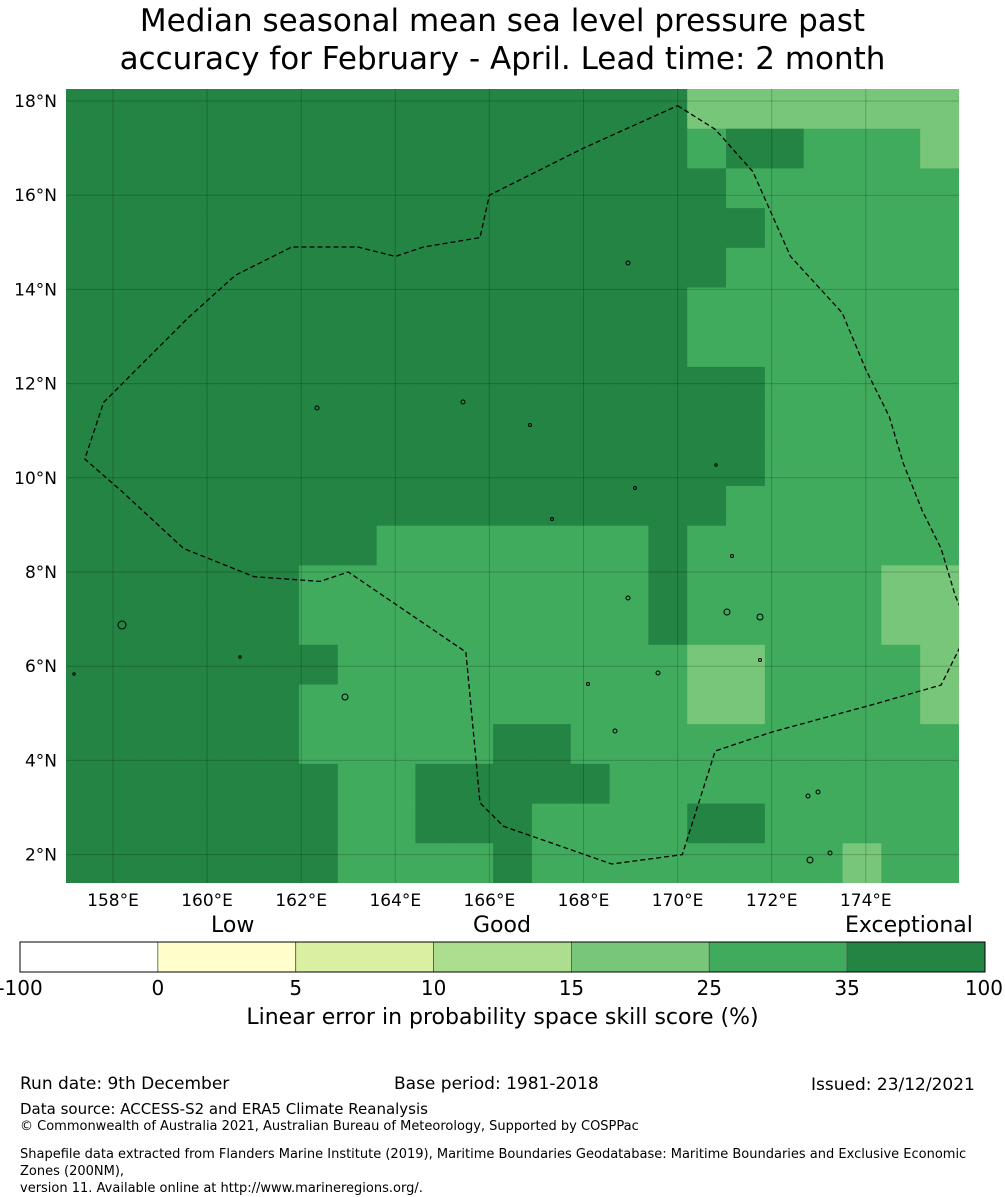  What do you see at coordinates (496, 1084) in the screenshot?
I see `base-period: Base period: 1981-2018` at bounding box center [496, 1084].